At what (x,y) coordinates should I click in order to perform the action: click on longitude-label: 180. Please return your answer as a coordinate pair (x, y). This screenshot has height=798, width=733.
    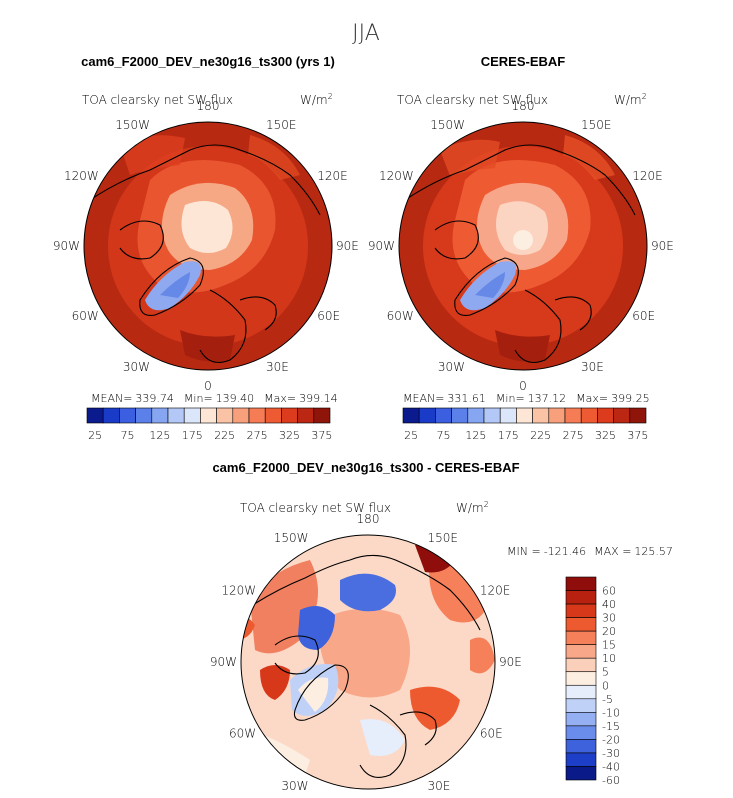
    Looking at the image, I should click on (208, 106).